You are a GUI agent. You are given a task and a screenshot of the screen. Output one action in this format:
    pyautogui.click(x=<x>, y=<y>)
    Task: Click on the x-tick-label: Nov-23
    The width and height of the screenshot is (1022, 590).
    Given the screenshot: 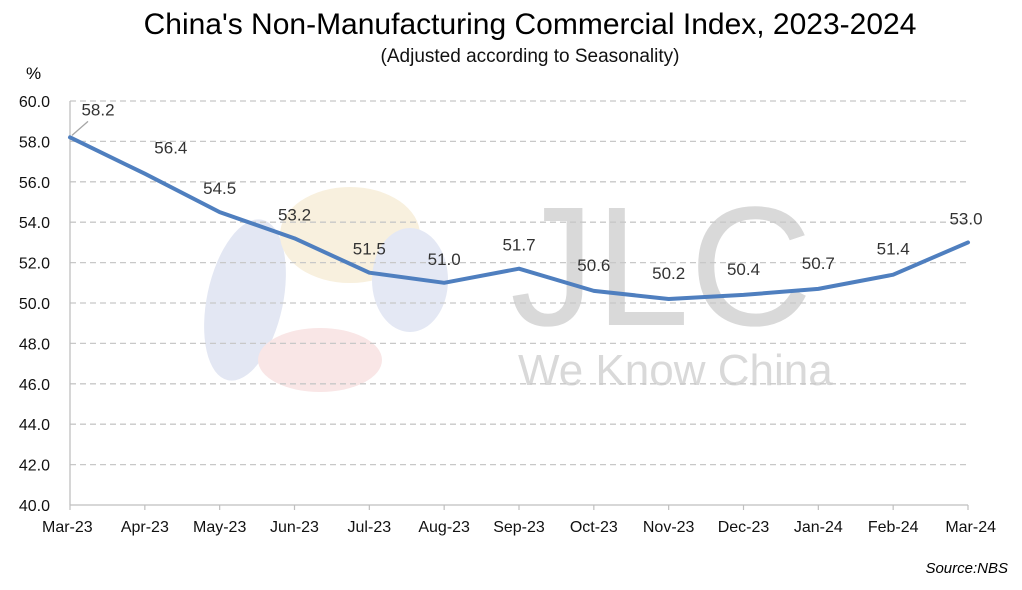 What is the action you would take?
    pyautogui.click(x=669, y=527)
    